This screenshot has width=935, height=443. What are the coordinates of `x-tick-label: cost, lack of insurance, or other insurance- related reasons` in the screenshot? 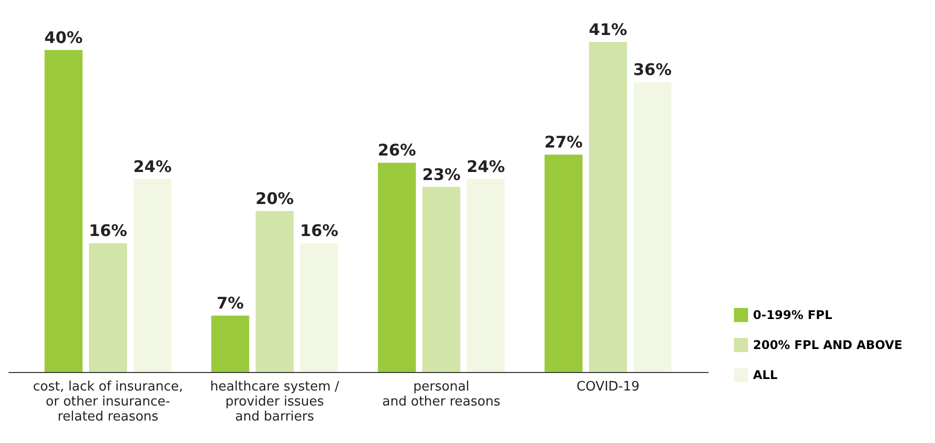 It's located at (108, 402).